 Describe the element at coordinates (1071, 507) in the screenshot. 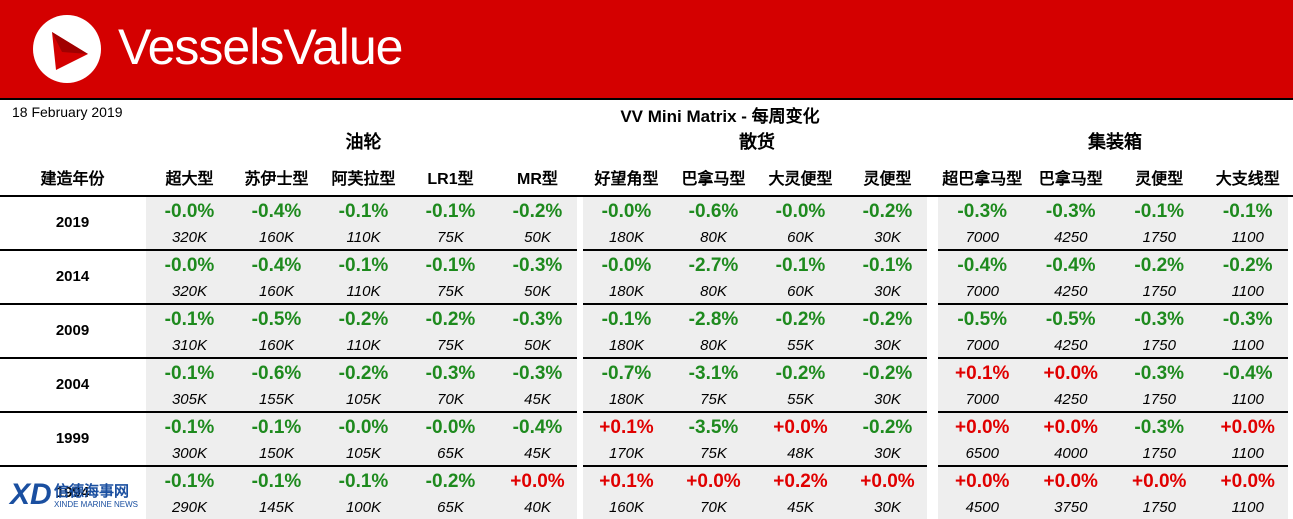

I see `value: 3750` at that location.